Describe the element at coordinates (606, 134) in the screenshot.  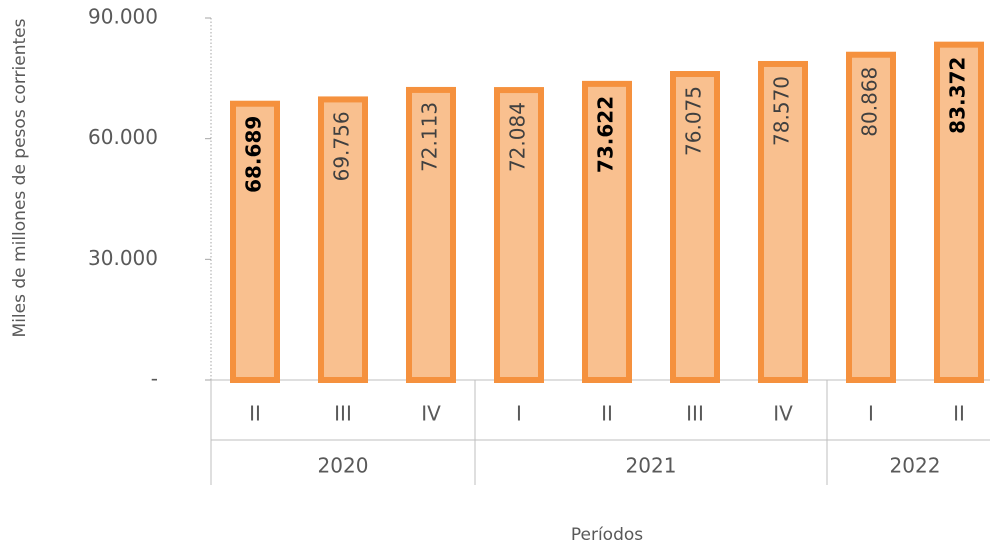
I see `value-label: 73.622` at that location.